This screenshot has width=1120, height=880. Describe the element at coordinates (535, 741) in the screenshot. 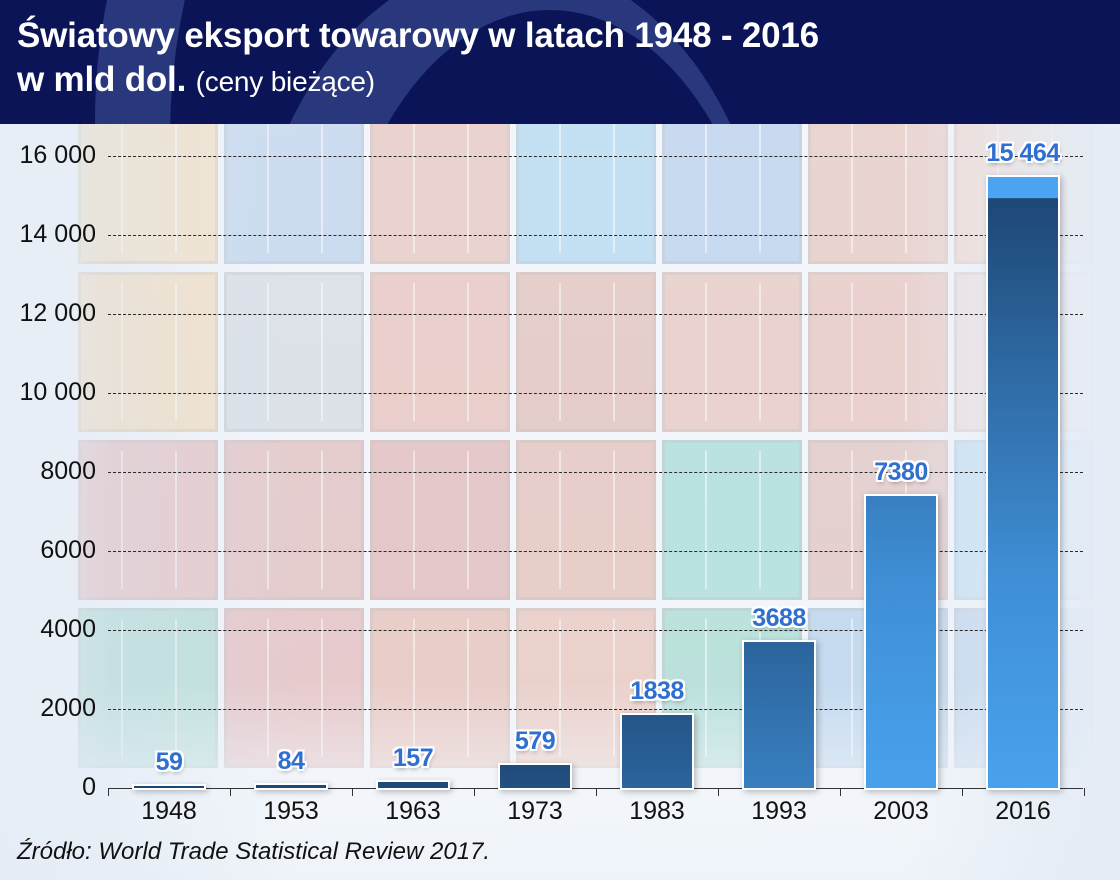

I see `bar-value-label: 579` at that location.